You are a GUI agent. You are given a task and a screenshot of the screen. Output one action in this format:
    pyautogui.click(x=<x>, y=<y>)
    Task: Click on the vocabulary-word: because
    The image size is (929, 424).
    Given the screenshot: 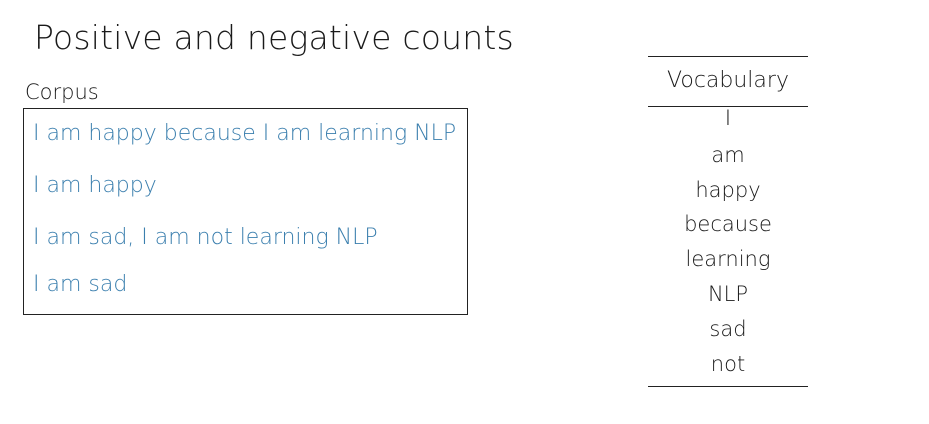 What is the action you would take?
    pyautogui.click(x=728, y=224)
    